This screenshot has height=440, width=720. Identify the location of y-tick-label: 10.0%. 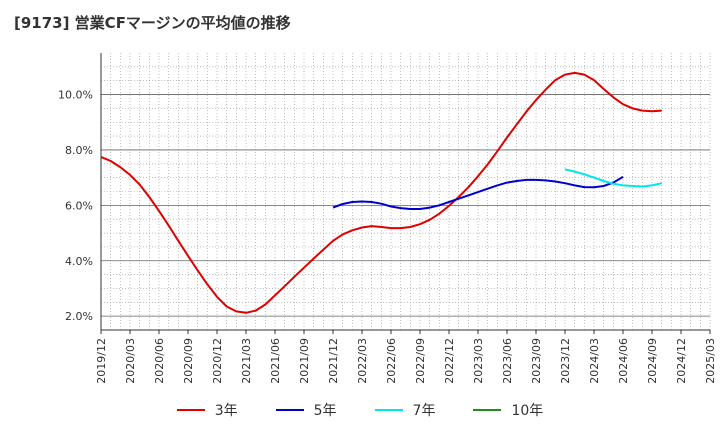
(75, 95).